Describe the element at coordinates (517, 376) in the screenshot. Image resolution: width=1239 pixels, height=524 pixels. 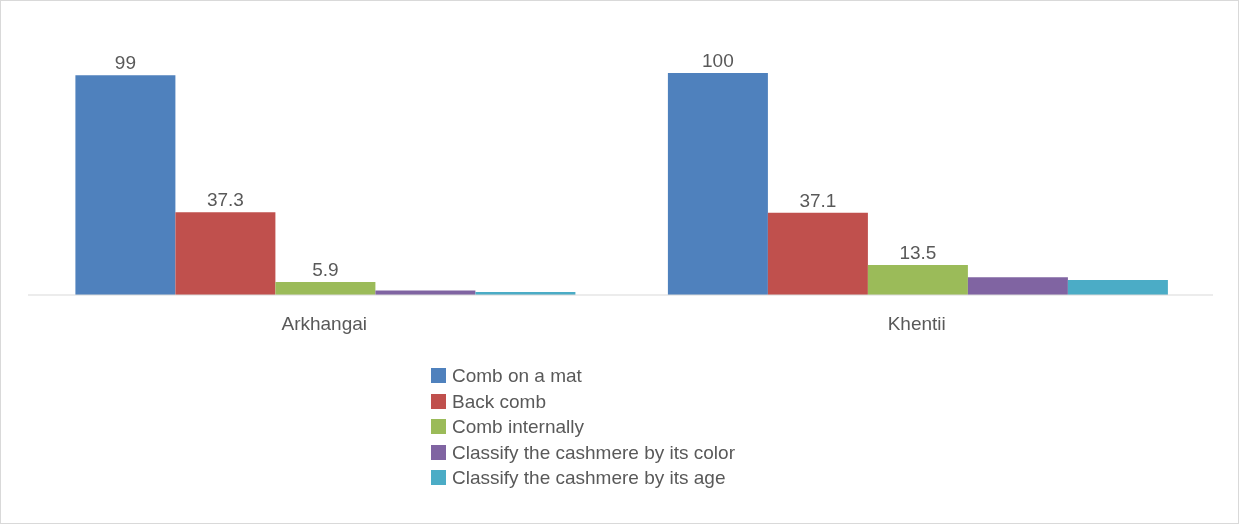
I see `legend-label: Comb on a mat` at that location.